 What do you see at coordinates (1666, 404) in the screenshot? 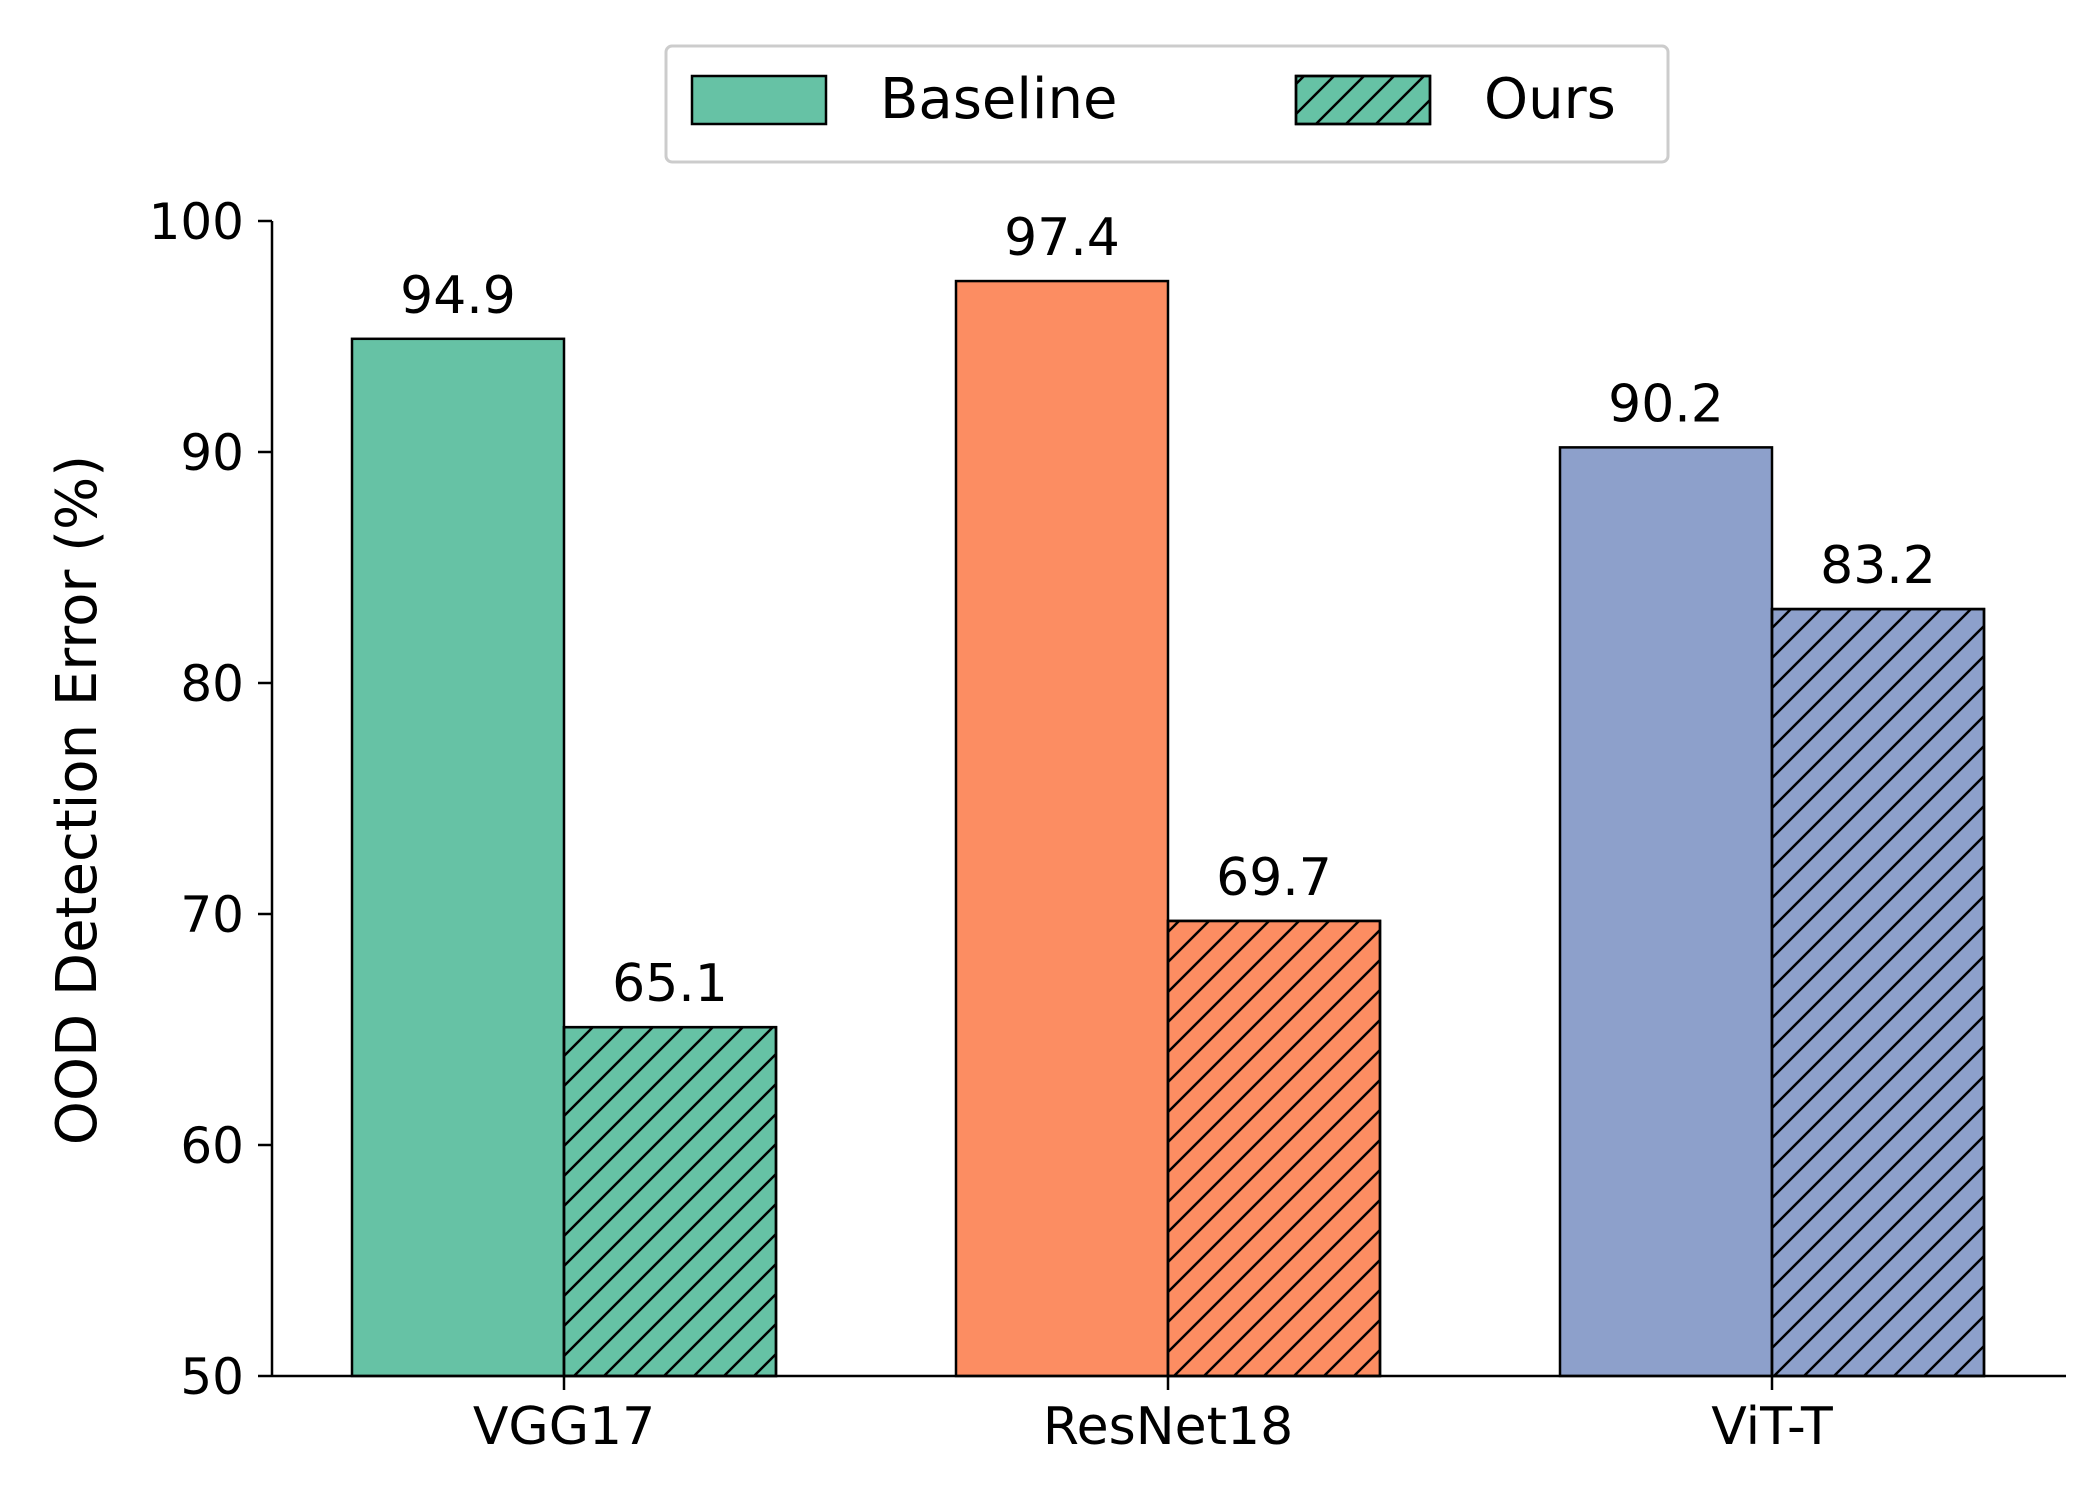
I see `value-label-baseline-vit-t: 90.2` at bounding box center [1666, 404].